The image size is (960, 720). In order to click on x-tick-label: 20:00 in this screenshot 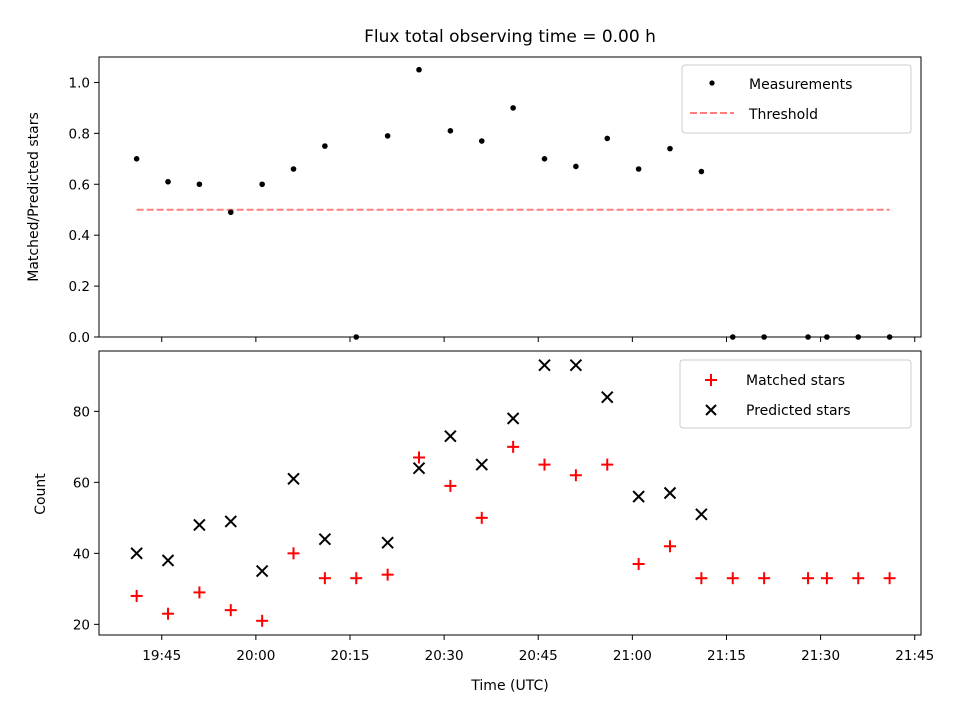, I will do `click(255, 656)`.